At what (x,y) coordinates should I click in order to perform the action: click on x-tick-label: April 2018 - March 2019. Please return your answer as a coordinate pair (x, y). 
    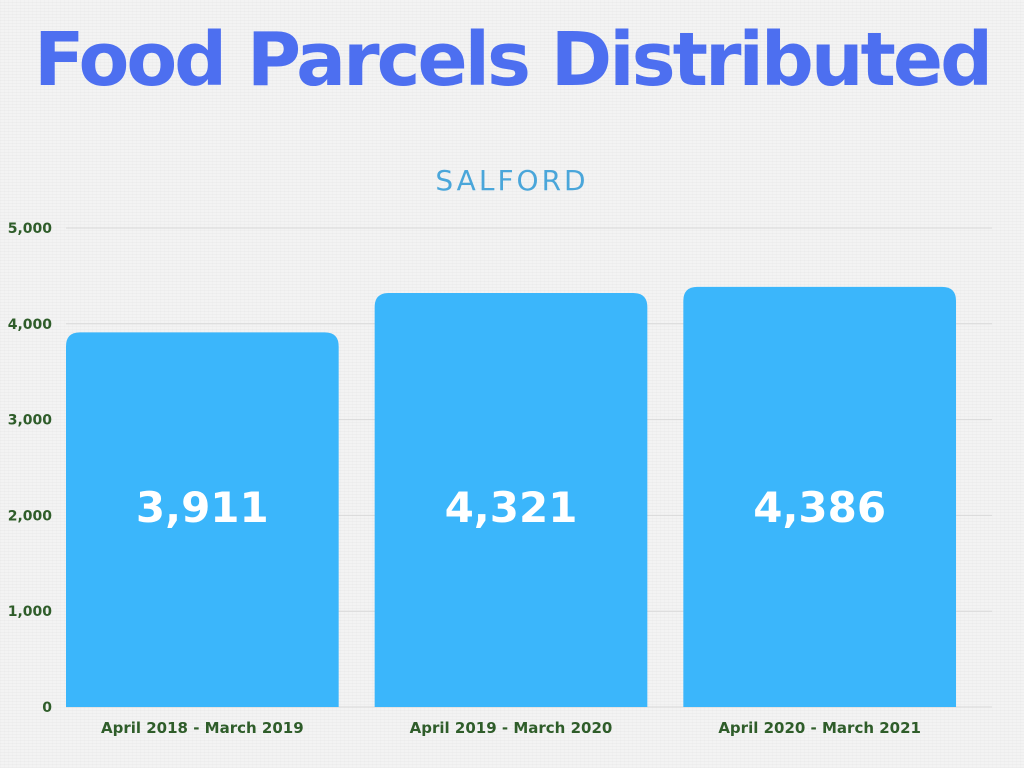
    Looking at the image, I should click on (202, 728).